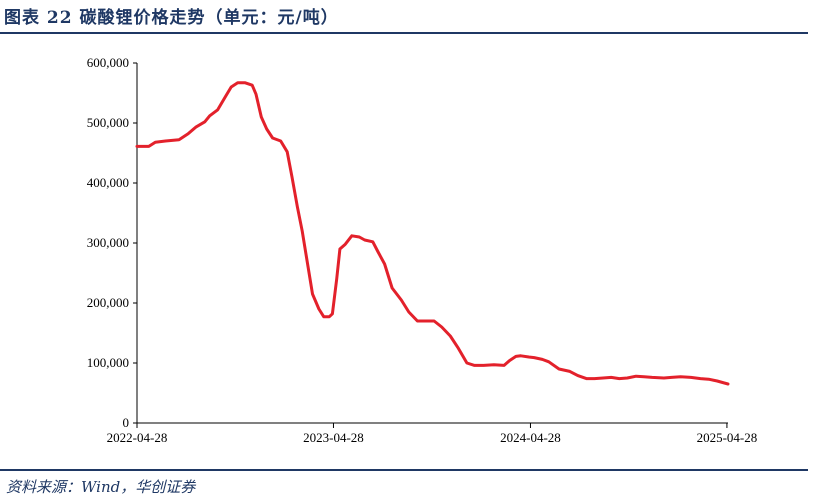  What do you see at coordinates (333, 437) in the screenshot?
I see `x-tick-label: 2023-04-28` at bounding box center [333, 437].